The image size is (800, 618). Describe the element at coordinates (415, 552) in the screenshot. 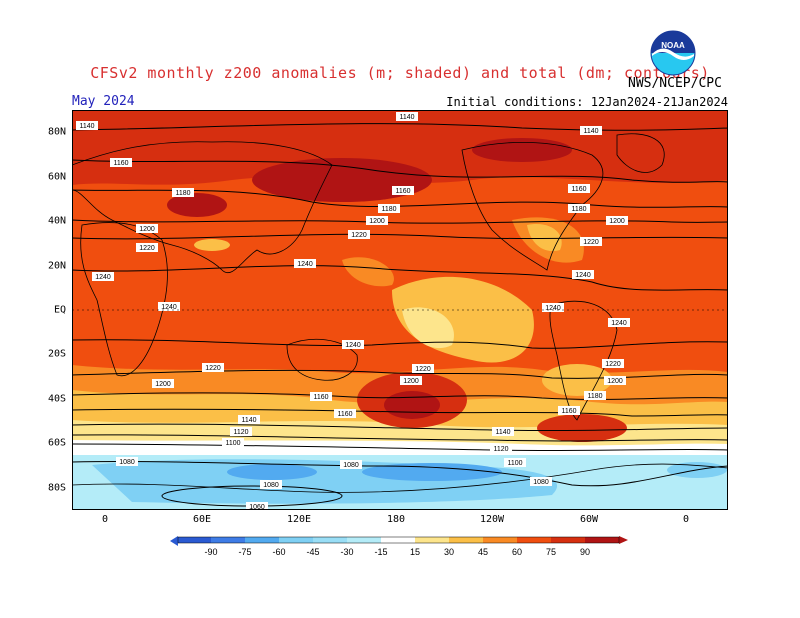

I see `colorbar-label: 15` at that location.